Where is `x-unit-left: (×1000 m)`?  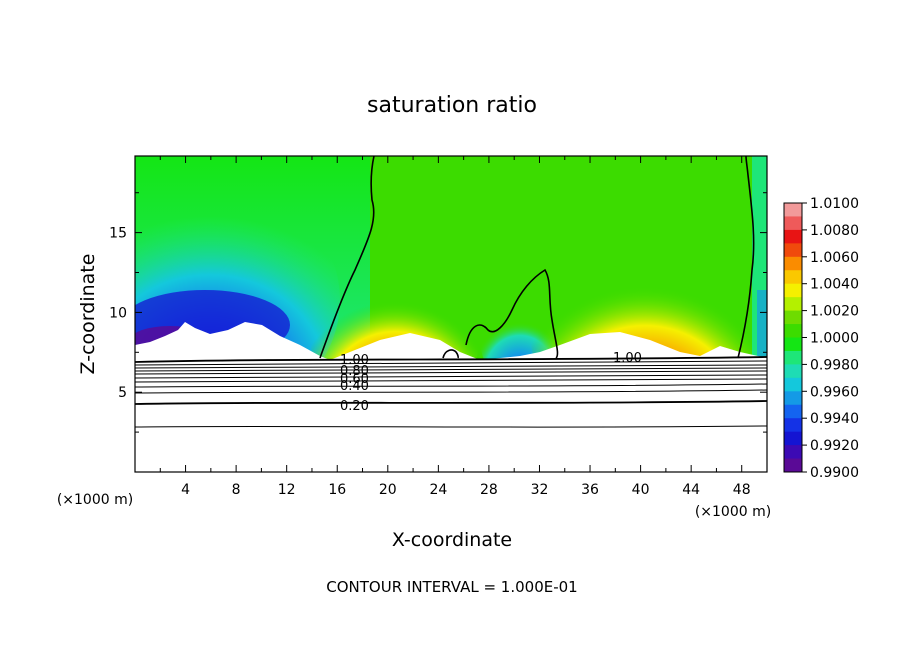
x-unit-left: (×1000 m) is located at coordinates (95, 500).